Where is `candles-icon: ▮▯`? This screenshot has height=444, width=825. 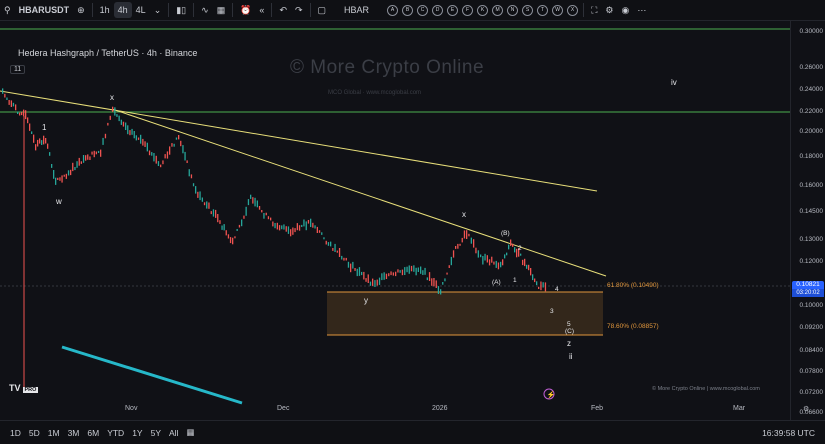 candles-icon: ▮▯ is located at coordinates (181, 9).